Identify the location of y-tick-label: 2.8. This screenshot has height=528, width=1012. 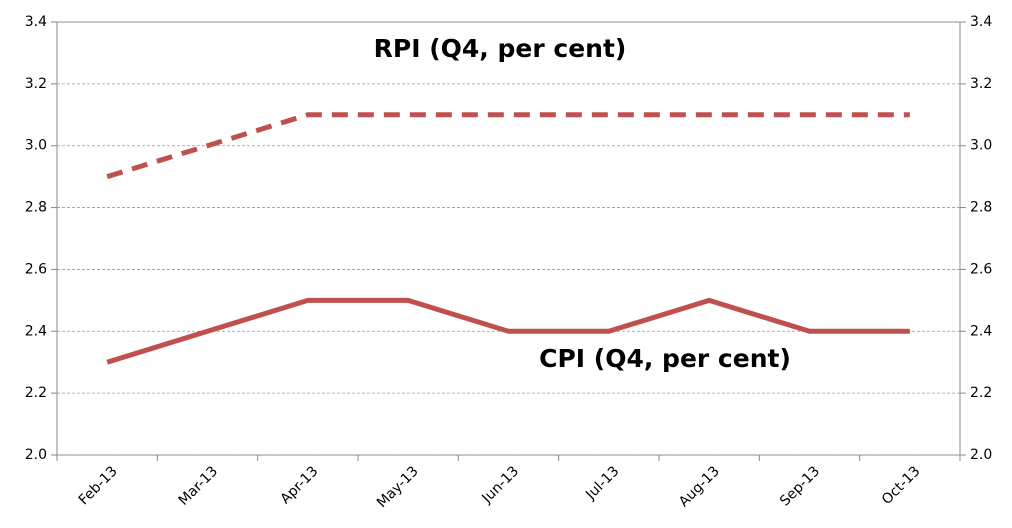
(36, 208).